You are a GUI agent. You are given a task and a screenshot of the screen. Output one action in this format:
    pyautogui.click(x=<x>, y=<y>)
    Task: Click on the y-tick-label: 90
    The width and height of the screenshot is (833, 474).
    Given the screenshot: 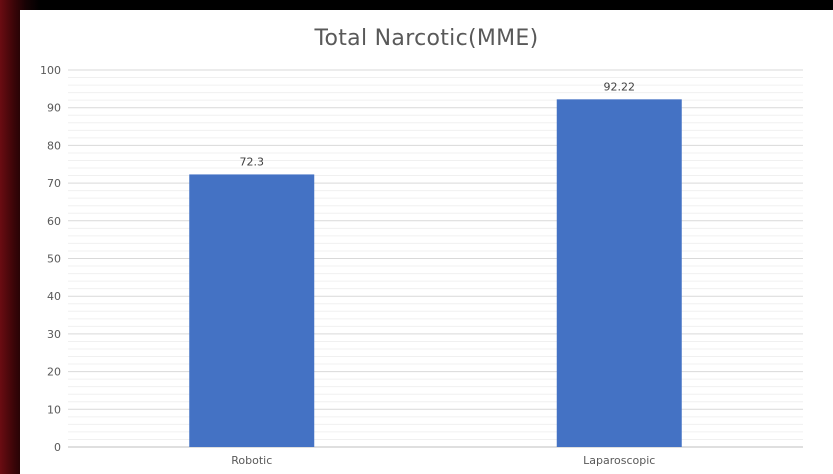 What is the action you would take?
    pyautogui.click(x=54, y=108)
    